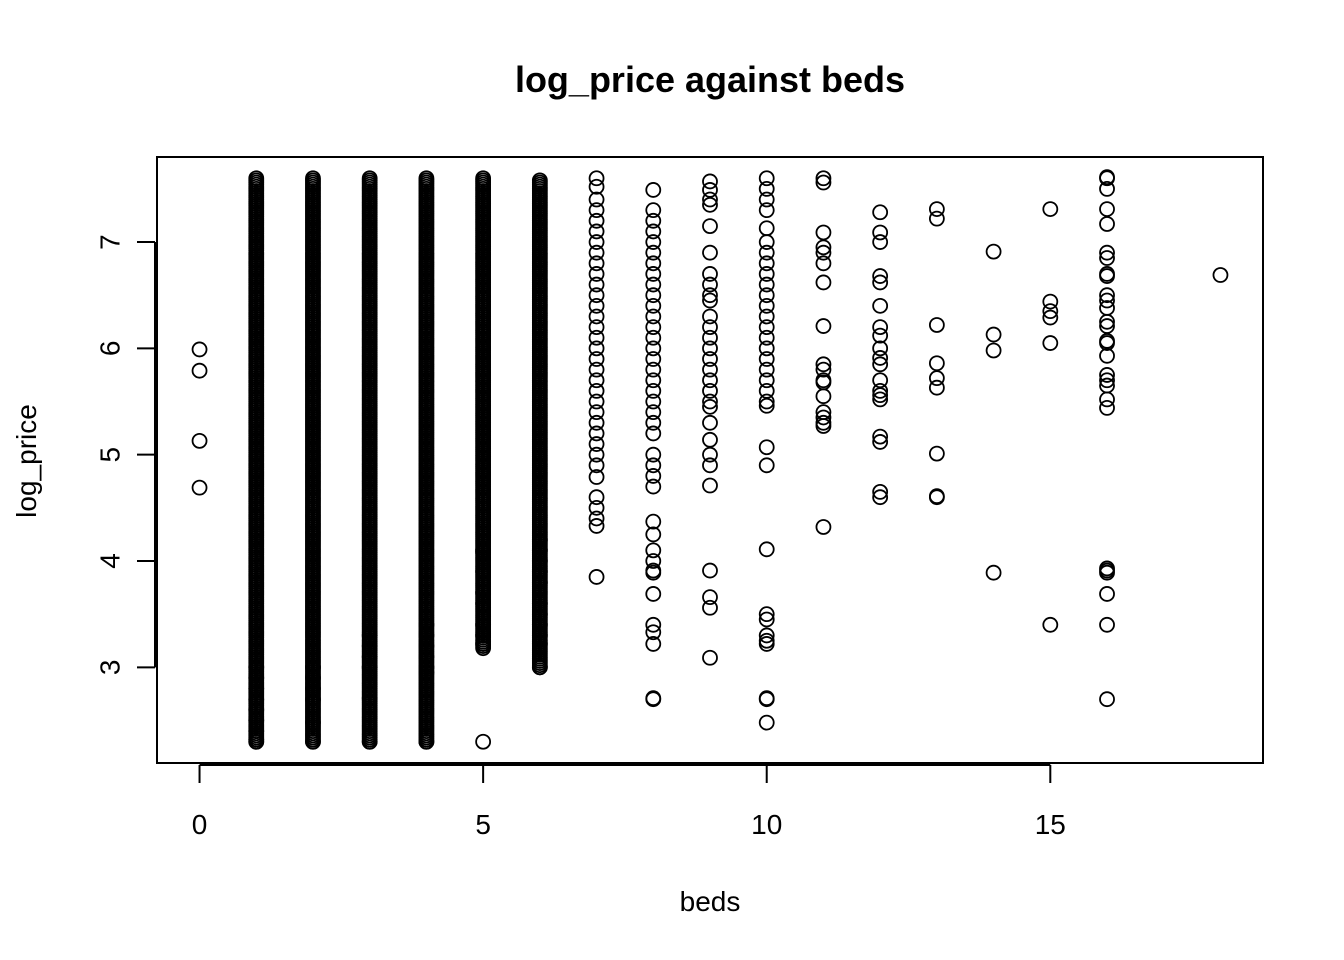 The height and width of the screenshot is (960, 1344). What do you see at coordinates (110, 242) in the screenshot?
I see `y-tick-label: 7` at bounding box center [110, 242].